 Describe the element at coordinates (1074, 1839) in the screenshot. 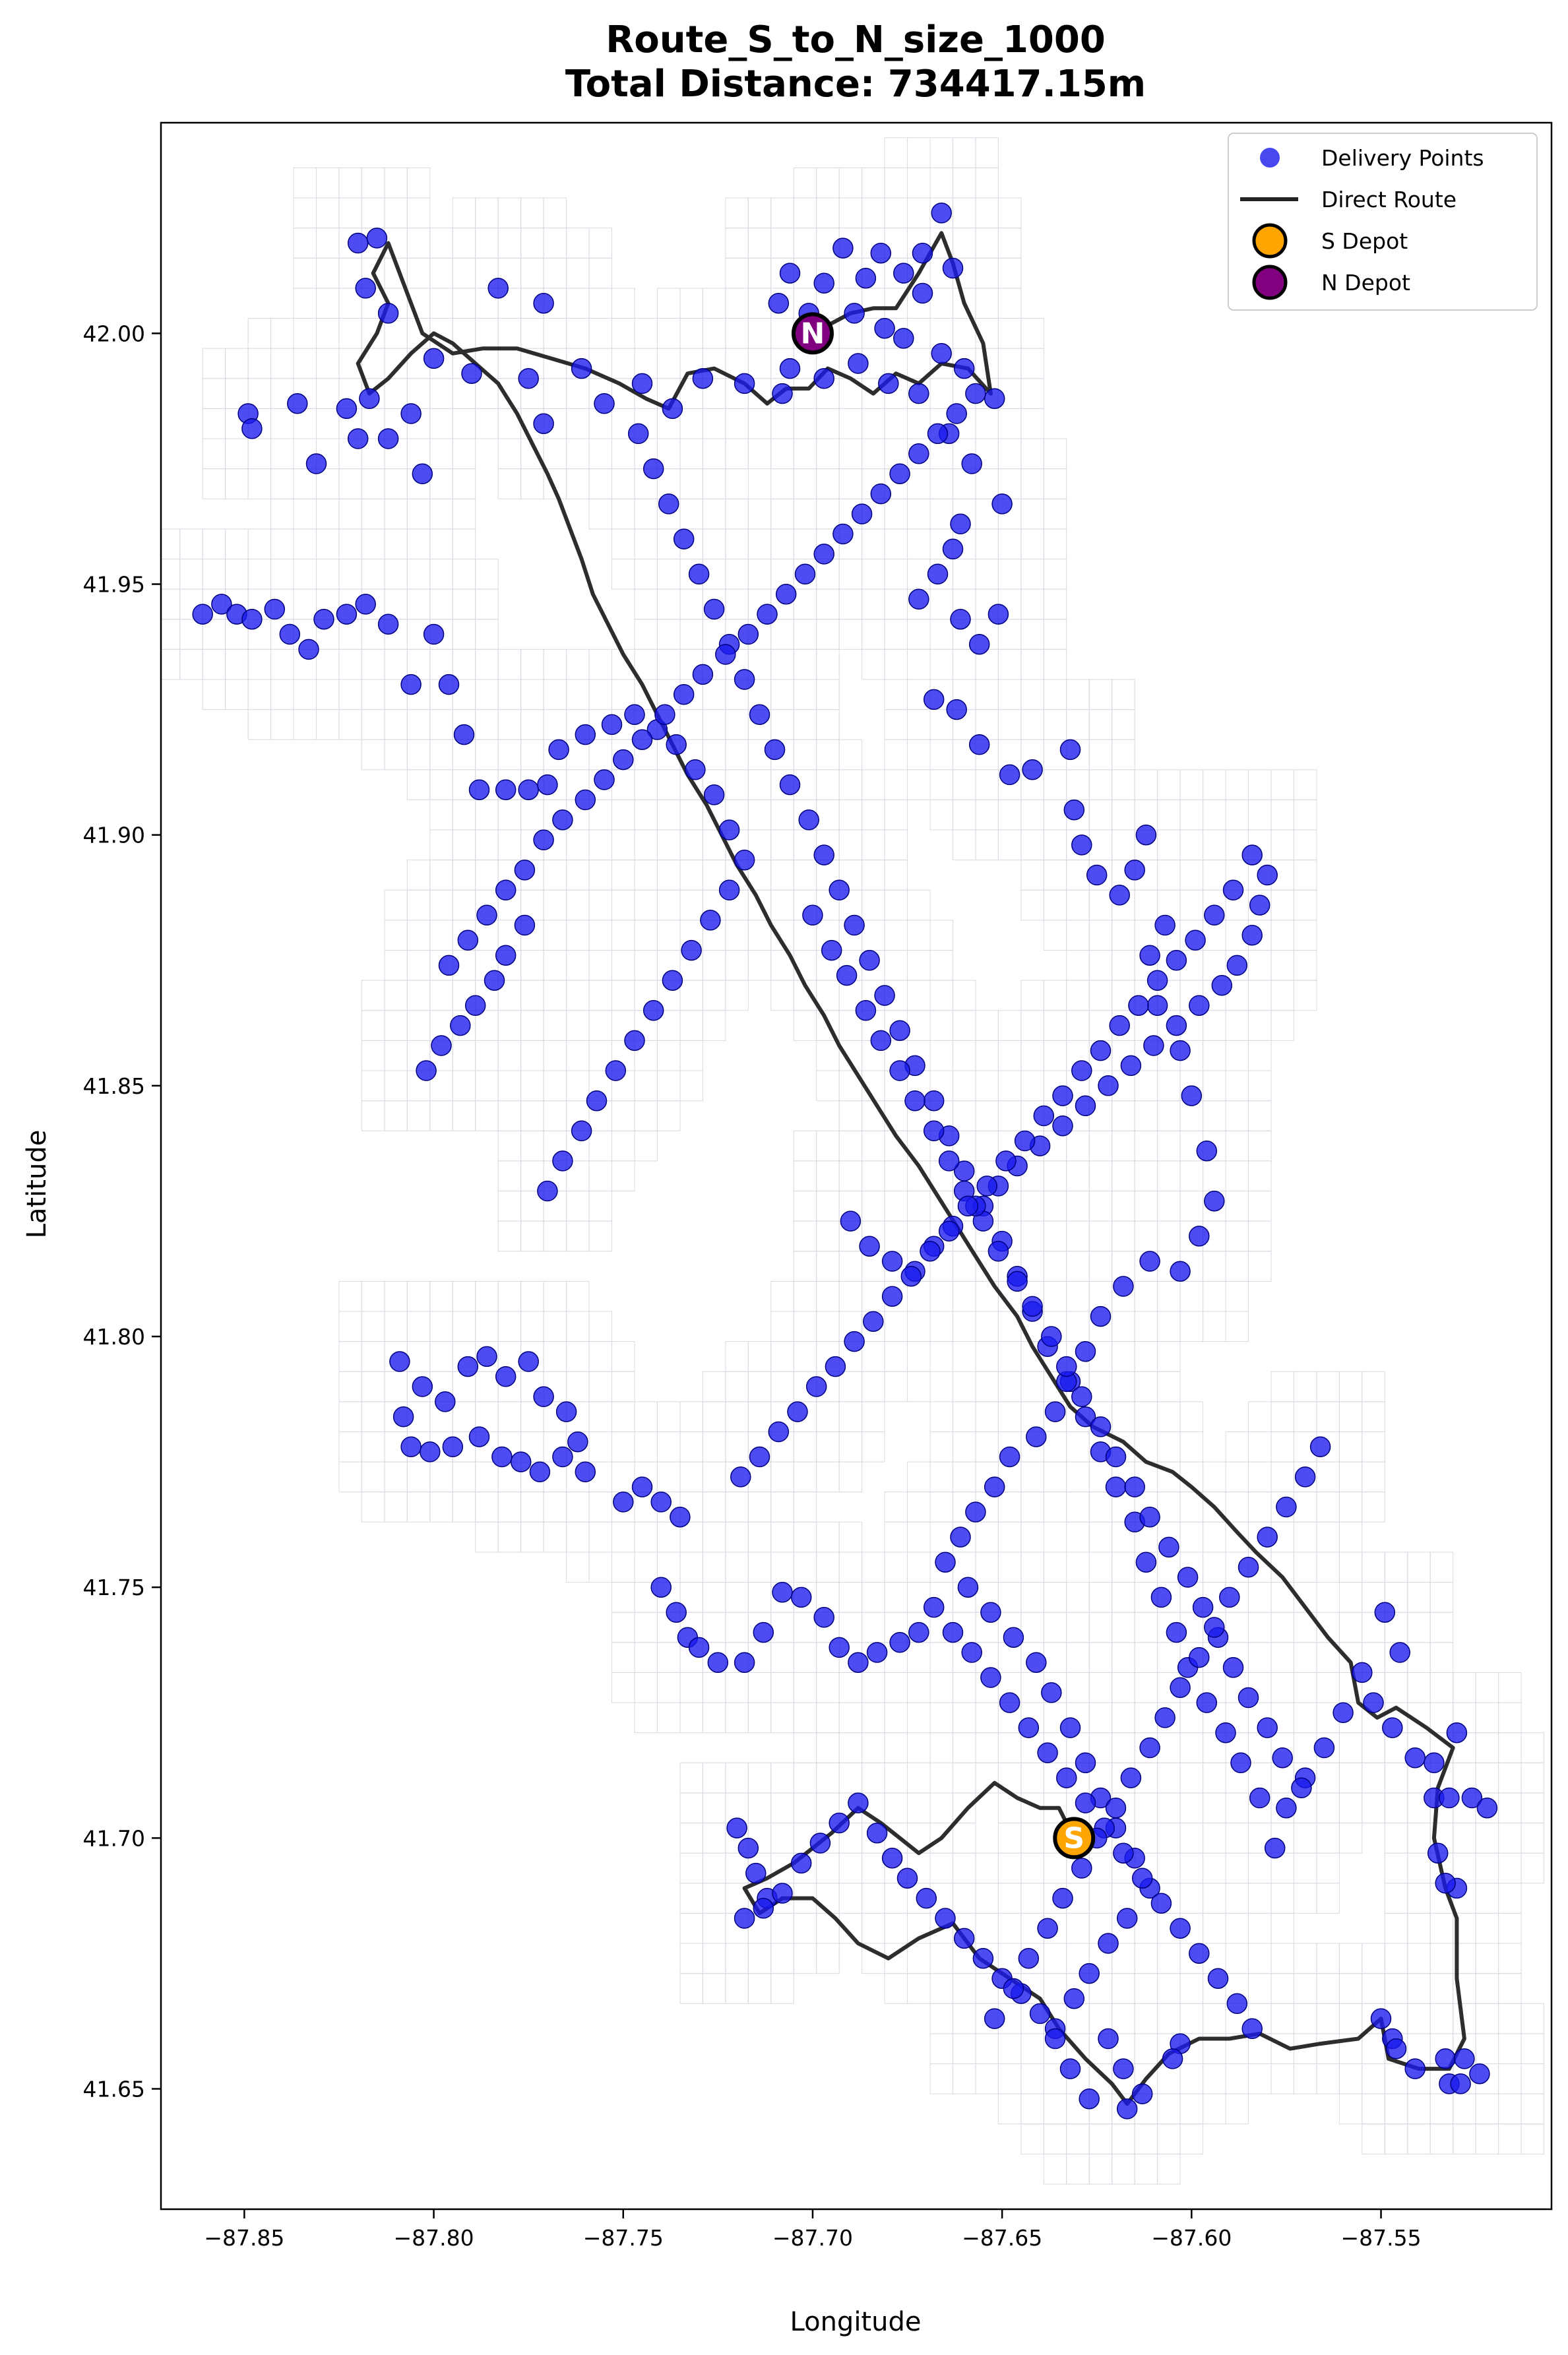

I see `s-depot-marker` at that location.